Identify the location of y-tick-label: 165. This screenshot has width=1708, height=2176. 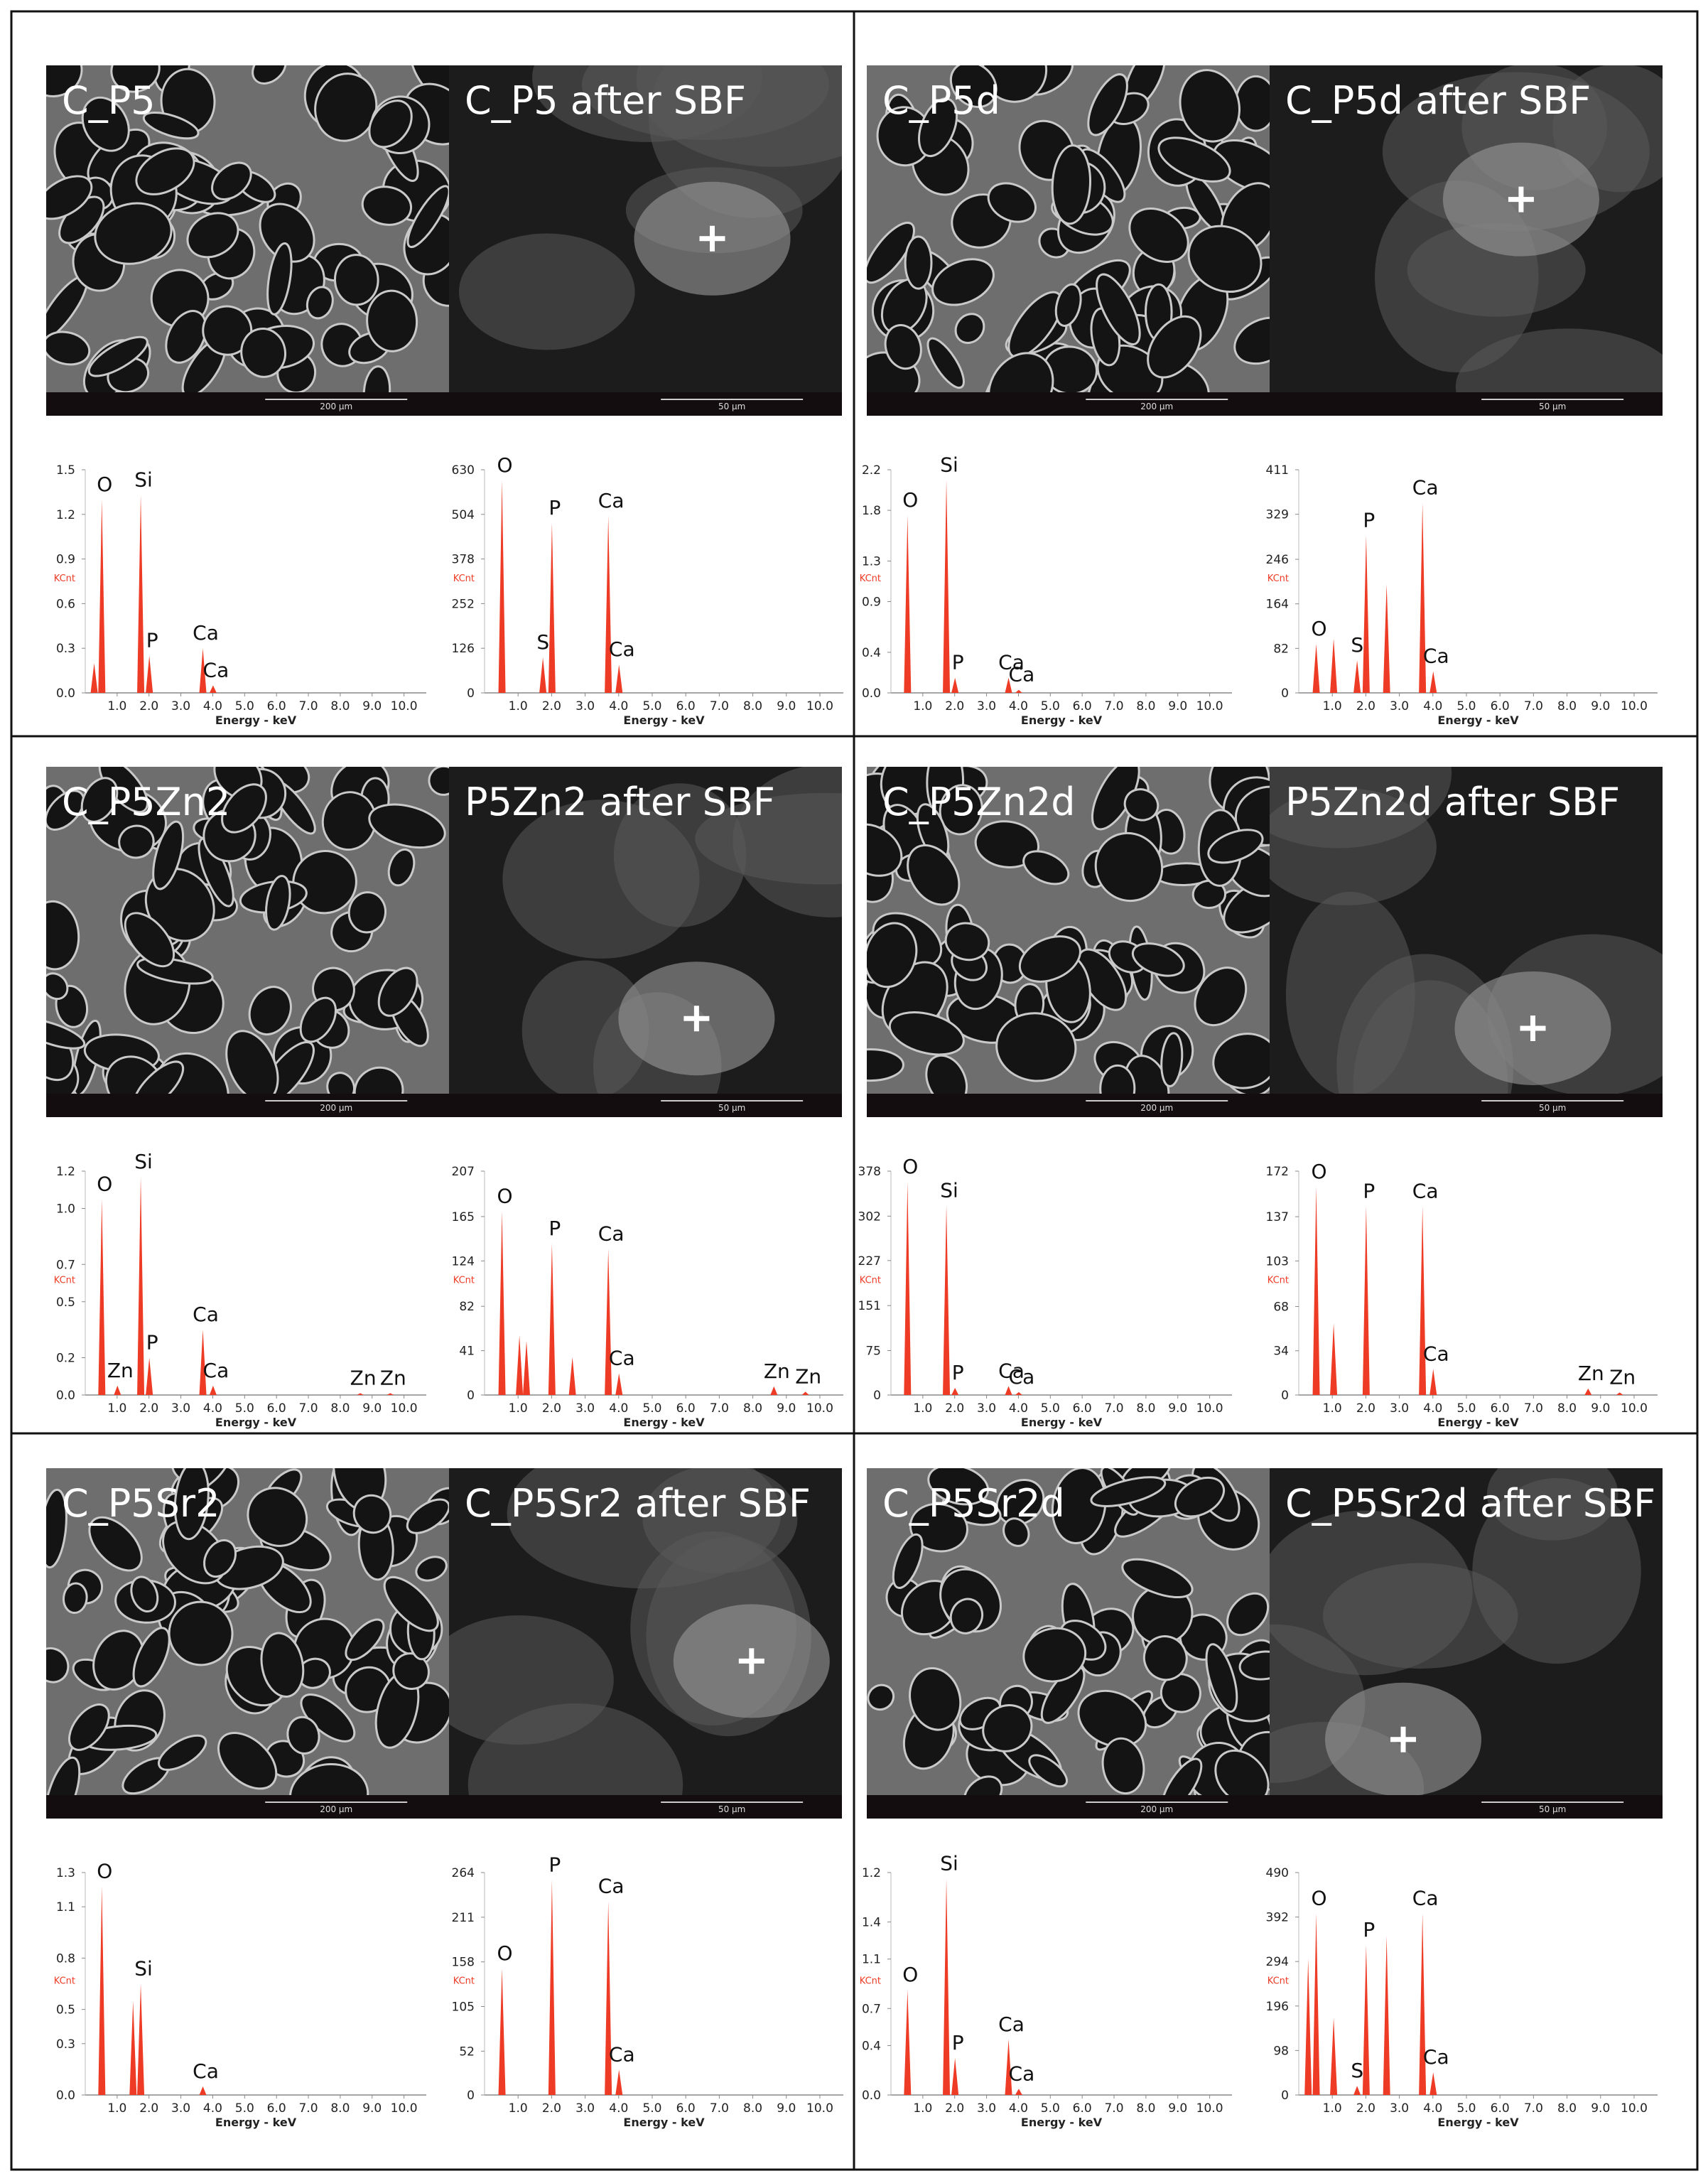
(463, 1217).